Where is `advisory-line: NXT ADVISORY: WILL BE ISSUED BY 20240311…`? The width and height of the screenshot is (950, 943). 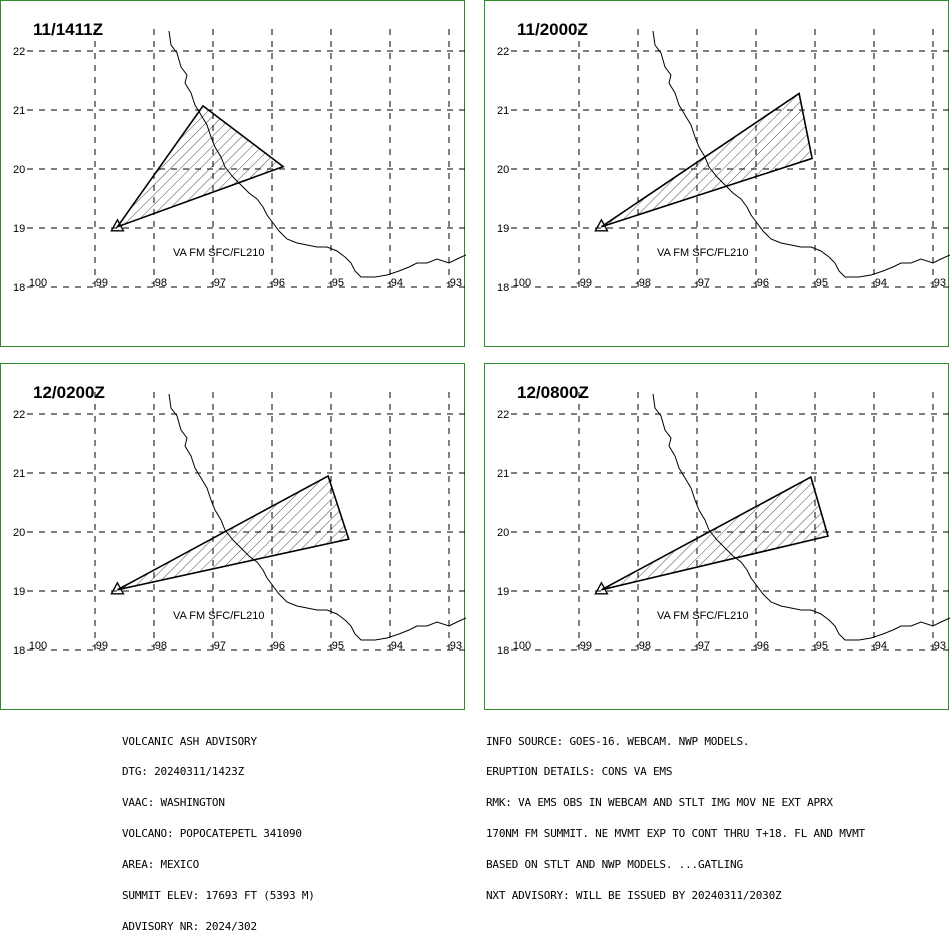 advisory-line: NXT ADVISORY: WILL BE ISSUED BY 20240311… is located at coordinates (634, 896).